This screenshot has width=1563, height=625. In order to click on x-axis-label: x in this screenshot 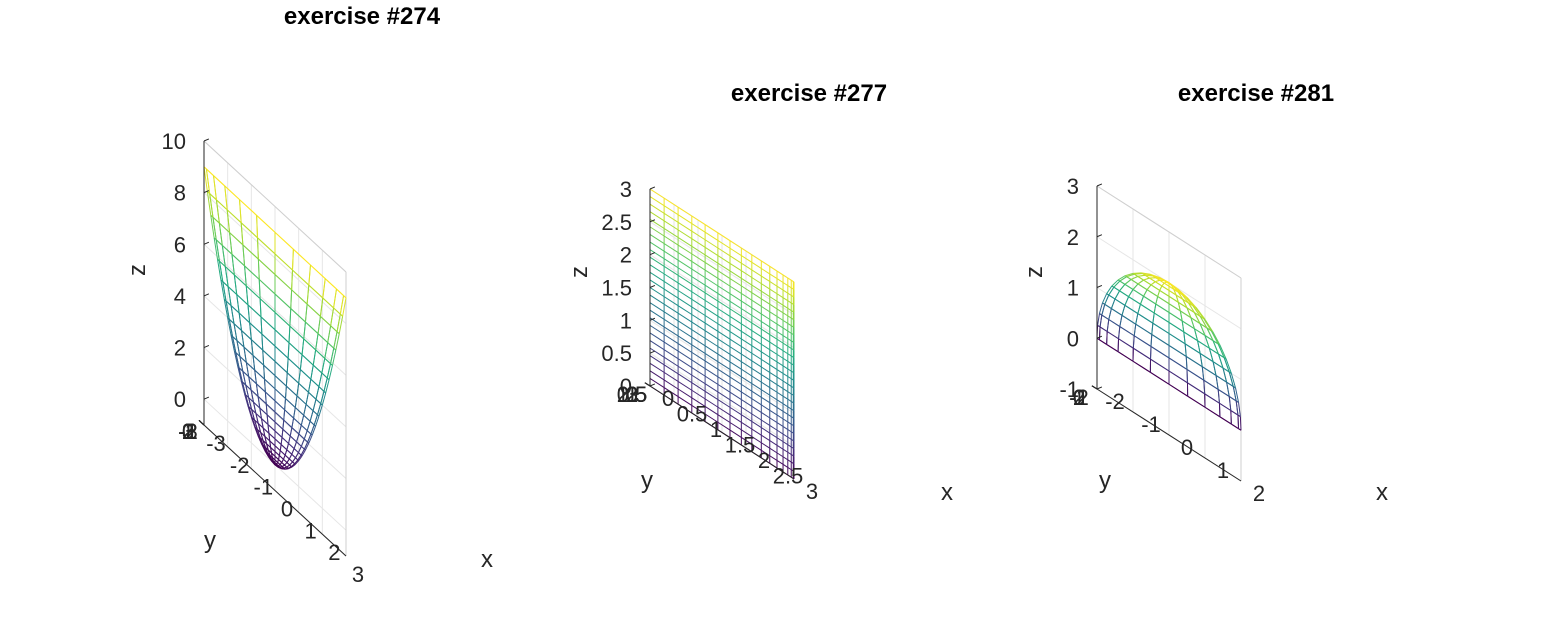, I will do `click(487, 559)`.